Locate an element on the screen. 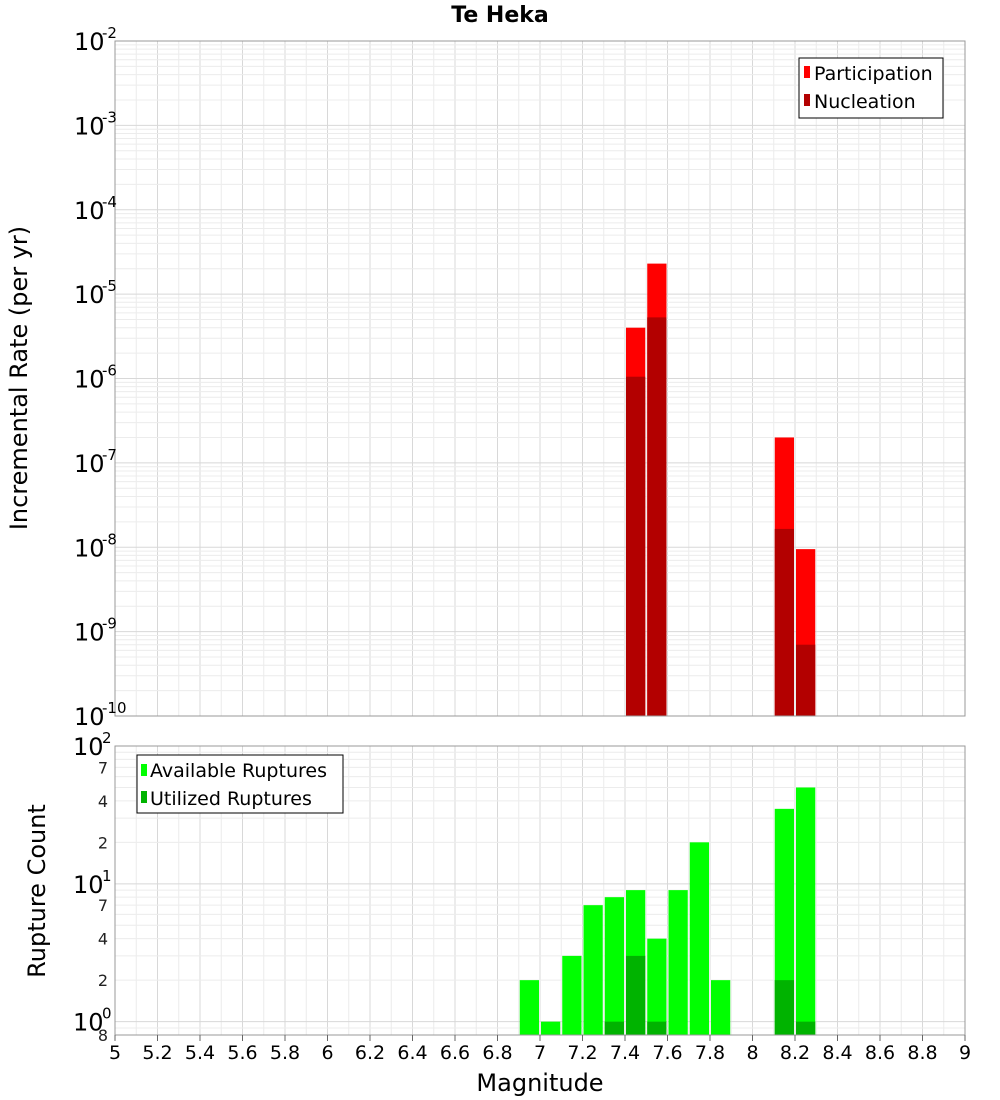  legend-label-nucleation: Nucleation is located at coordinates (865, 102).